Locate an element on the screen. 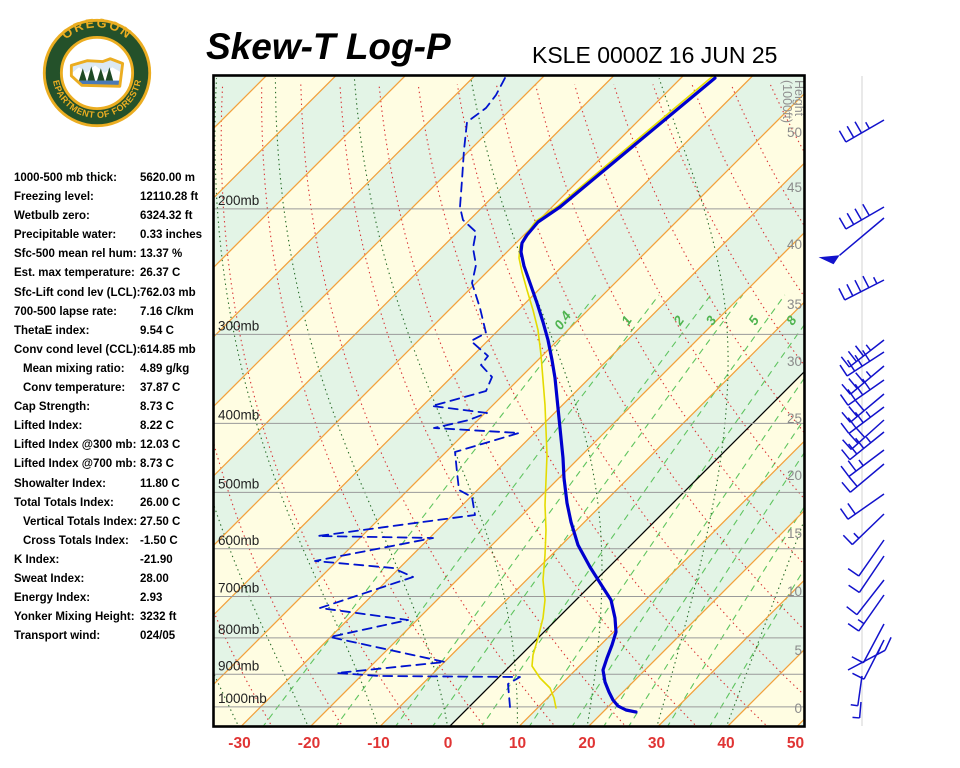  stat-row: Total Totals Index: 26.00 C is located at coordinates (116, 503).